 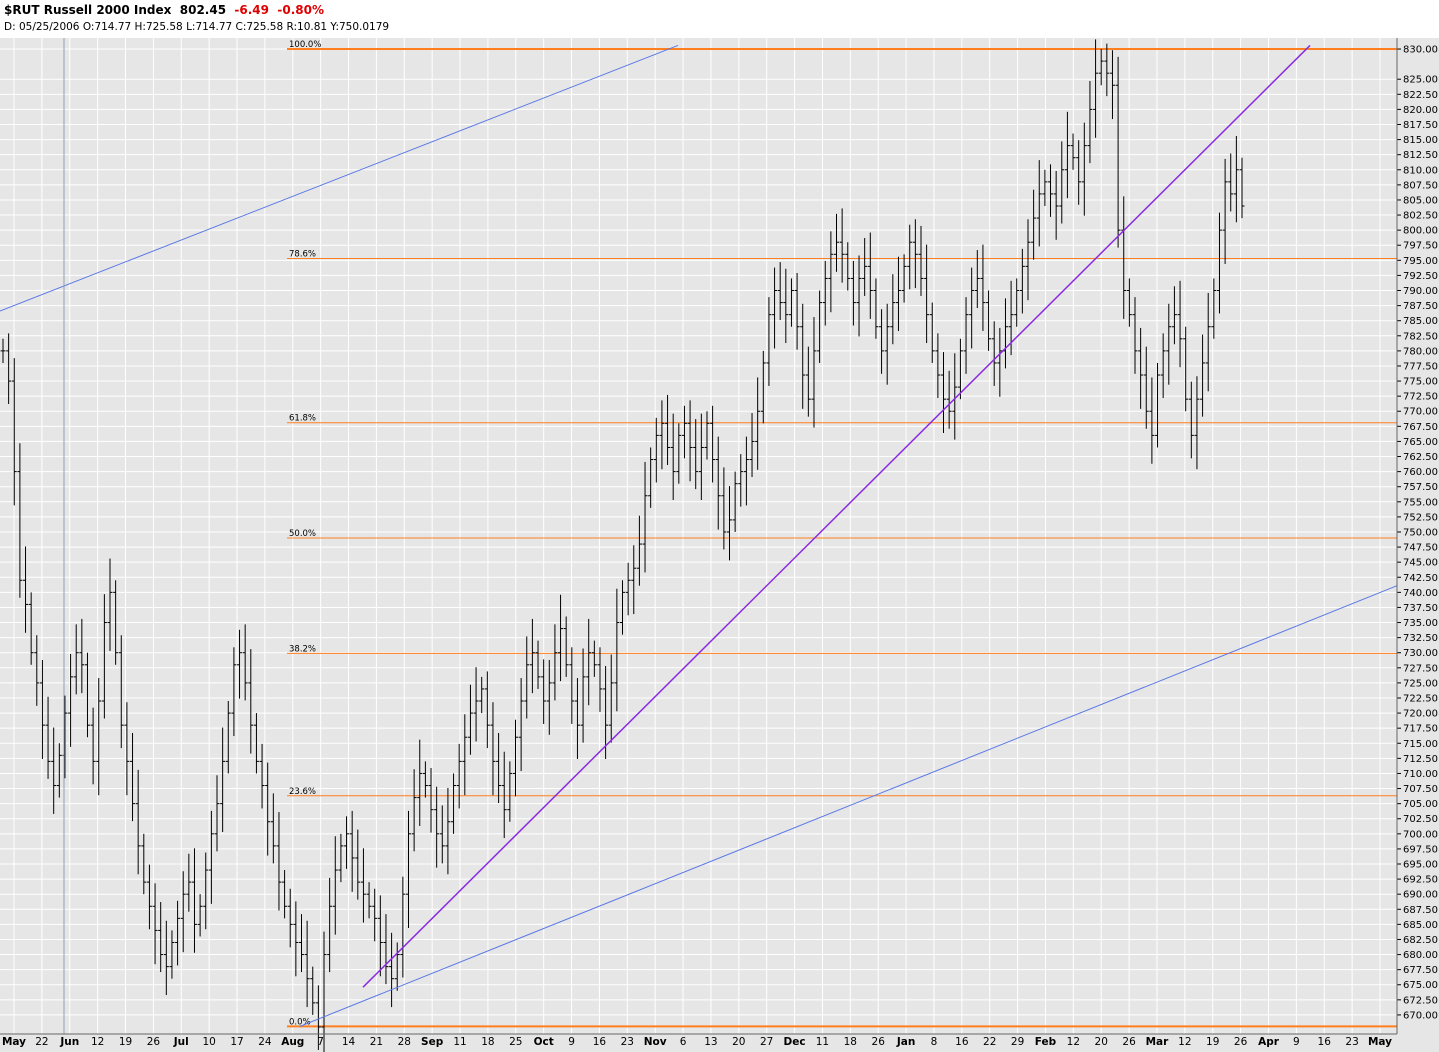 I want to click on x-tick-label: 13, so click(x=710, y=1042).